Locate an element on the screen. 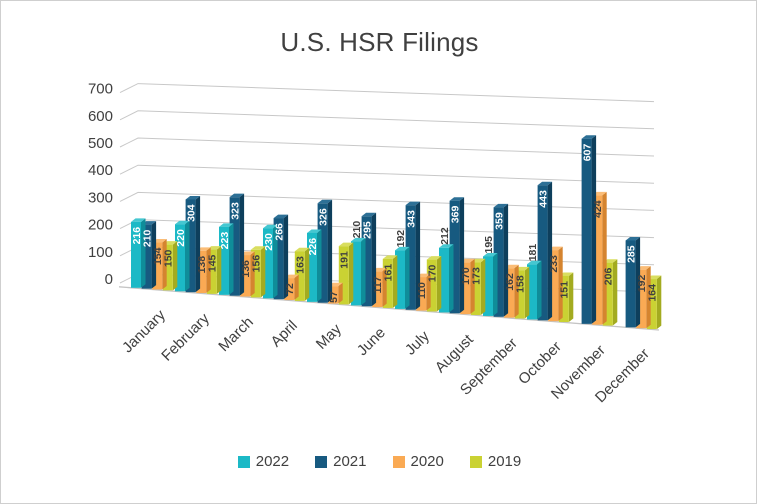 This screenshot has height=504, width=757. bar-value-label: 136 is located at coordinates (246, 269).